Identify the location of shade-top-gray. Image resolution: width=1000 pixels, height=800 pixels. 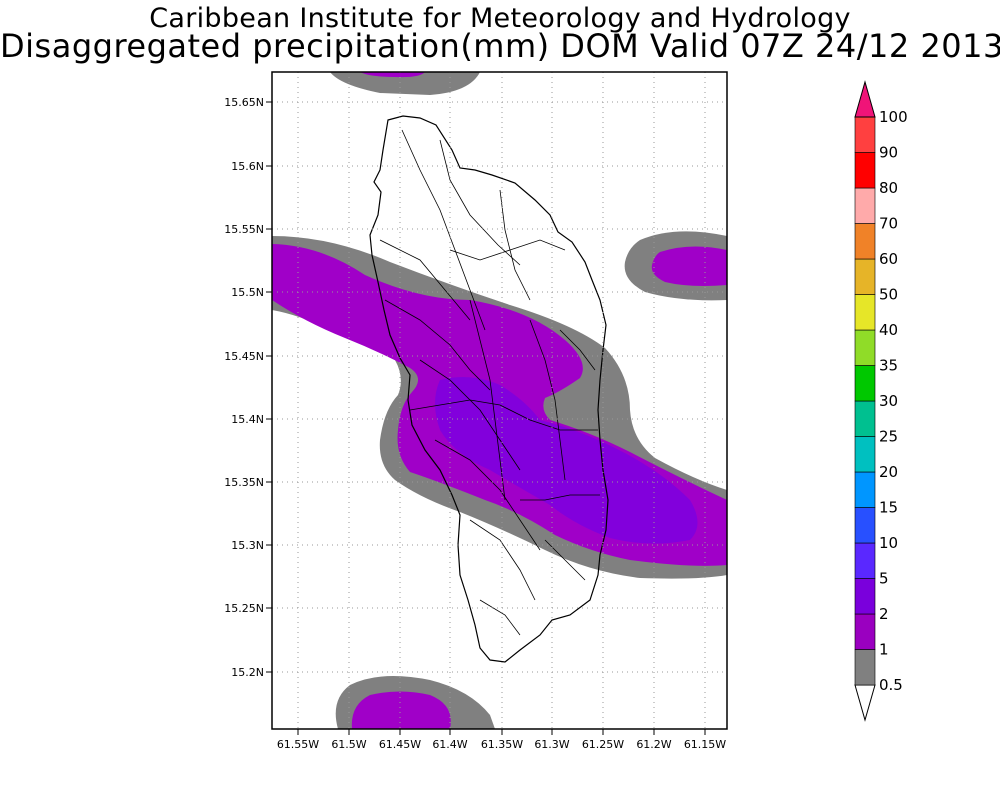
(405, 83).